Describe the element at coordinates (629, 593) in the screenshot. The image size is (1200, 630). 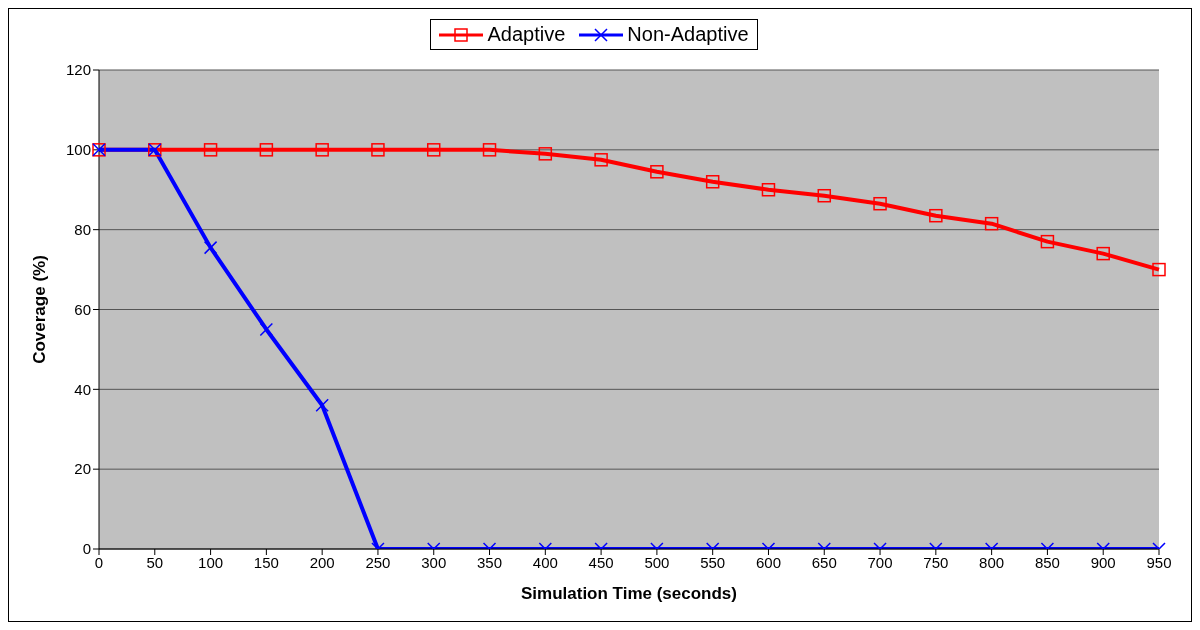
I see `x-axis-title: Simulation Time (seconds)` at that location.